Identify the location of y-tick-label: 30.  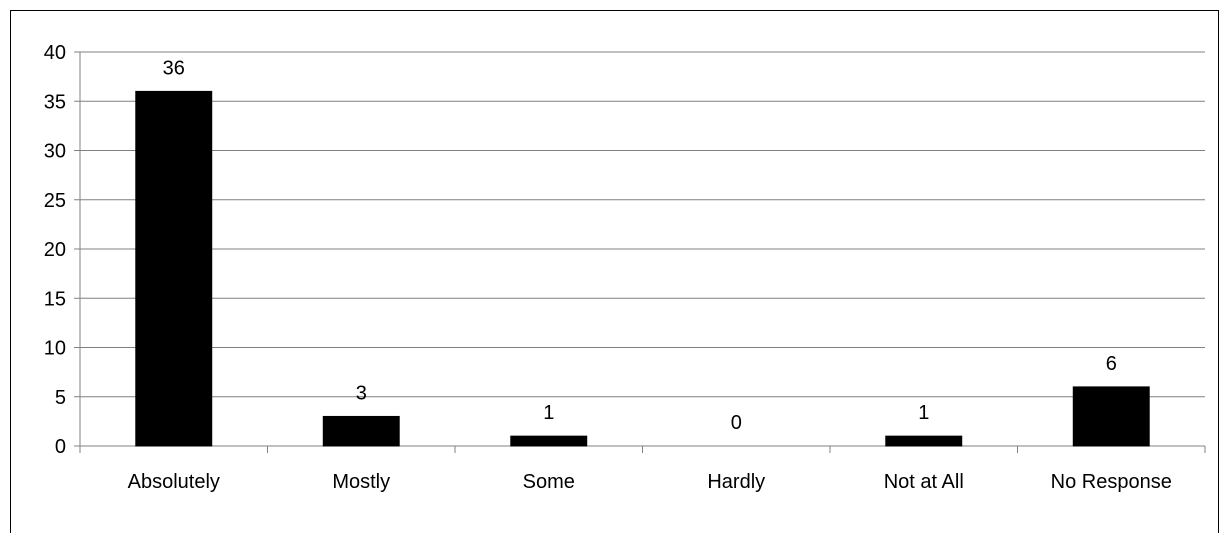
(55, 152).